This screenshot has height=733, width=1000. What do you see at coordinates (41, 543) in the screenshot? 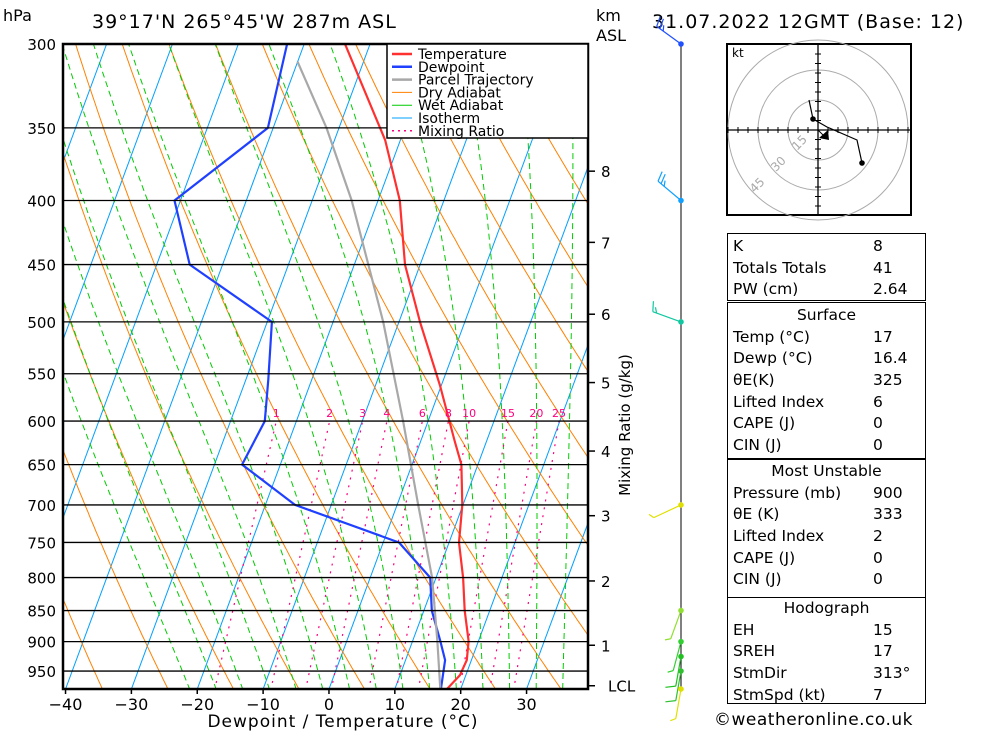
I see `pressure-tick-label: 750` at bounding box center [41, 543].